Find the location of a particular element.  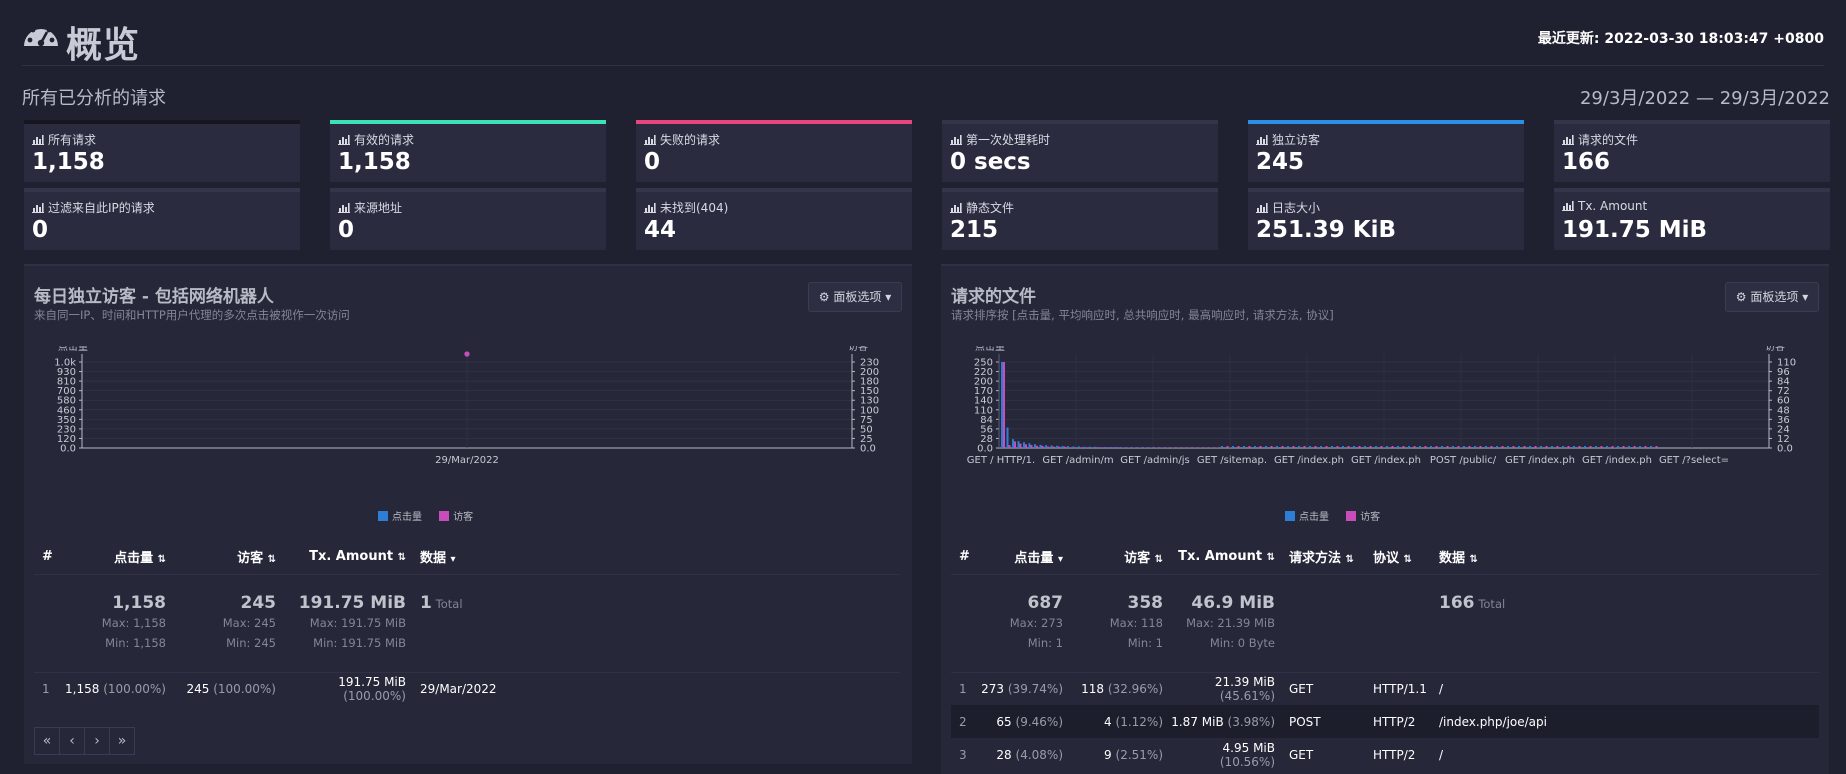

stat-value: 44 is located at coordinates (660, 230).